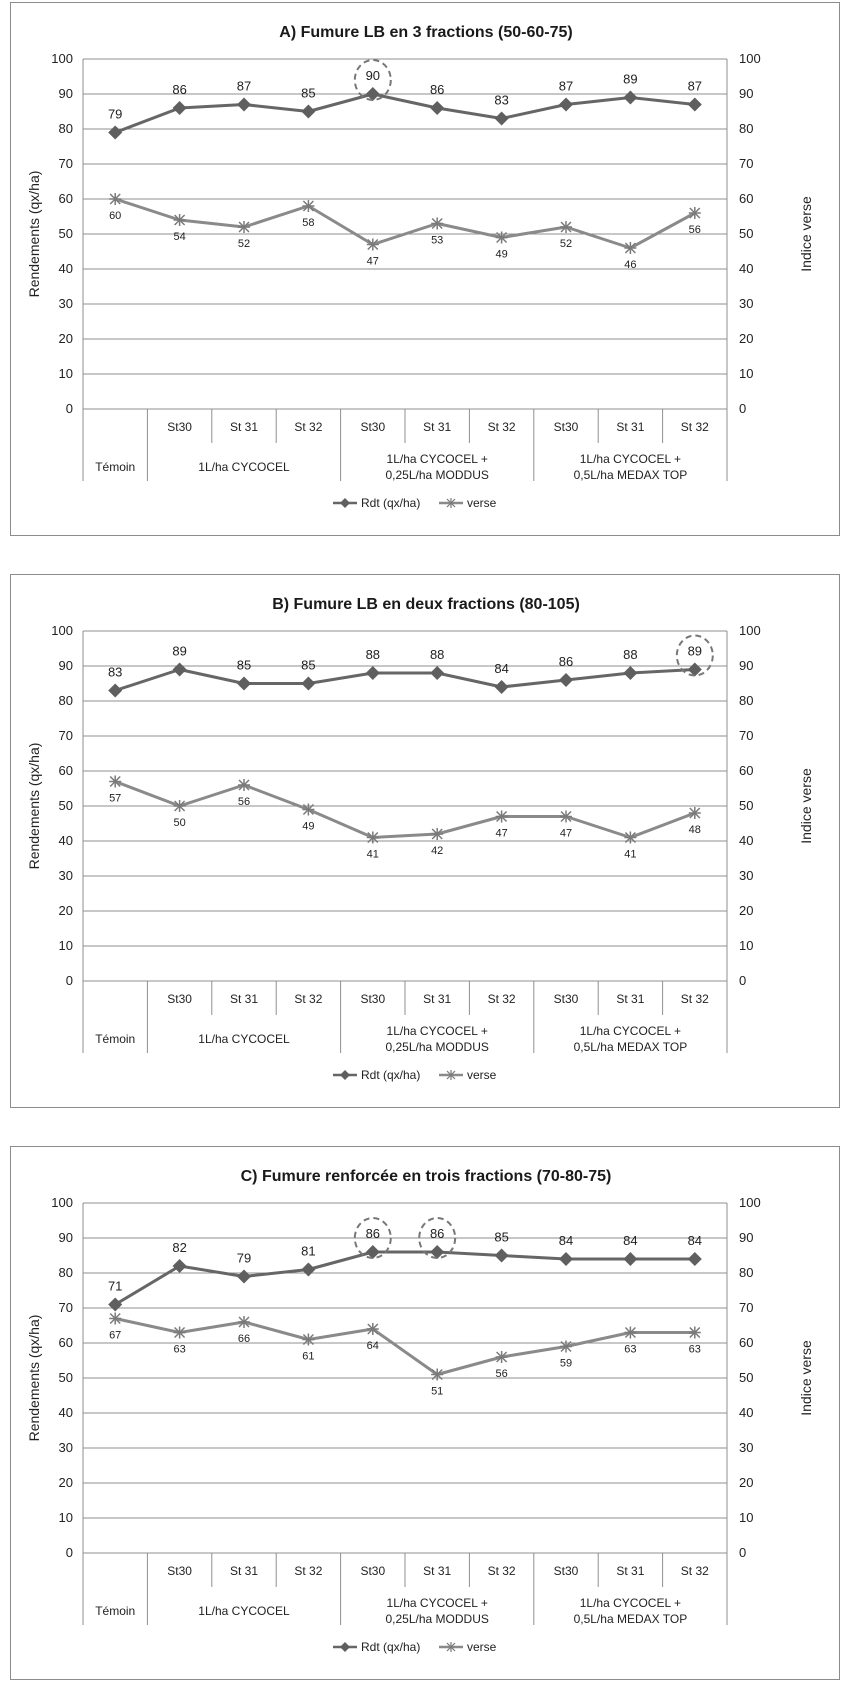 Image resolution: width=848 pixels, height=1702 pixels. I want to click on rdt-data-label: 90, so click(373, 75).